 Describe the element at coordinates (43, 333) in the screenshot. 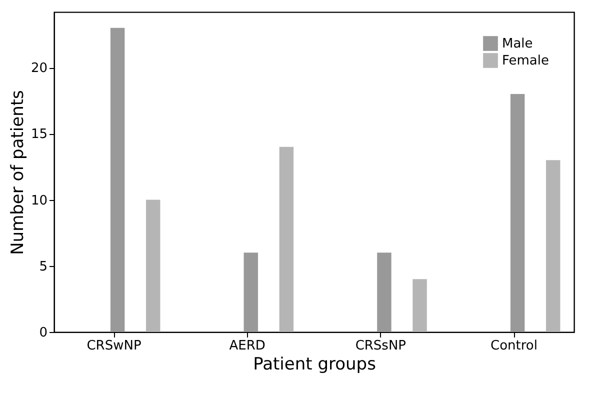

I see `y-tick-label: 0` at that location.